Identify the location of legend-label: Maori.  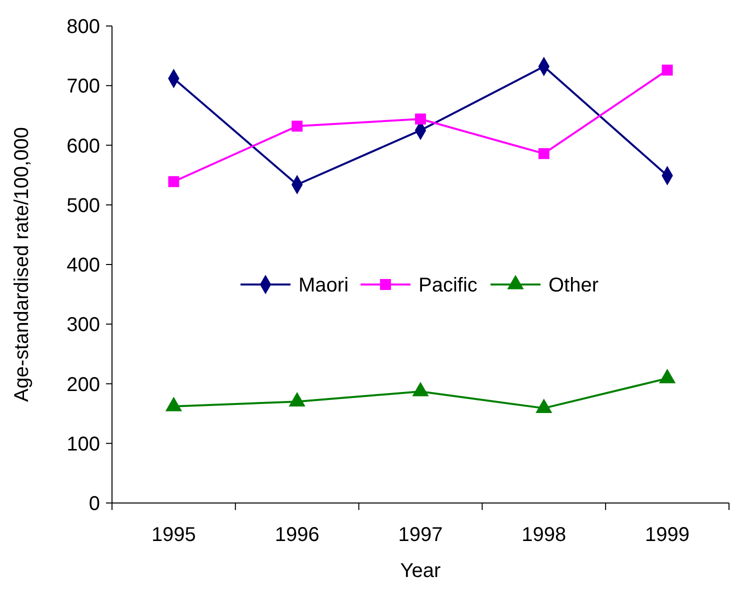
(323, 285).